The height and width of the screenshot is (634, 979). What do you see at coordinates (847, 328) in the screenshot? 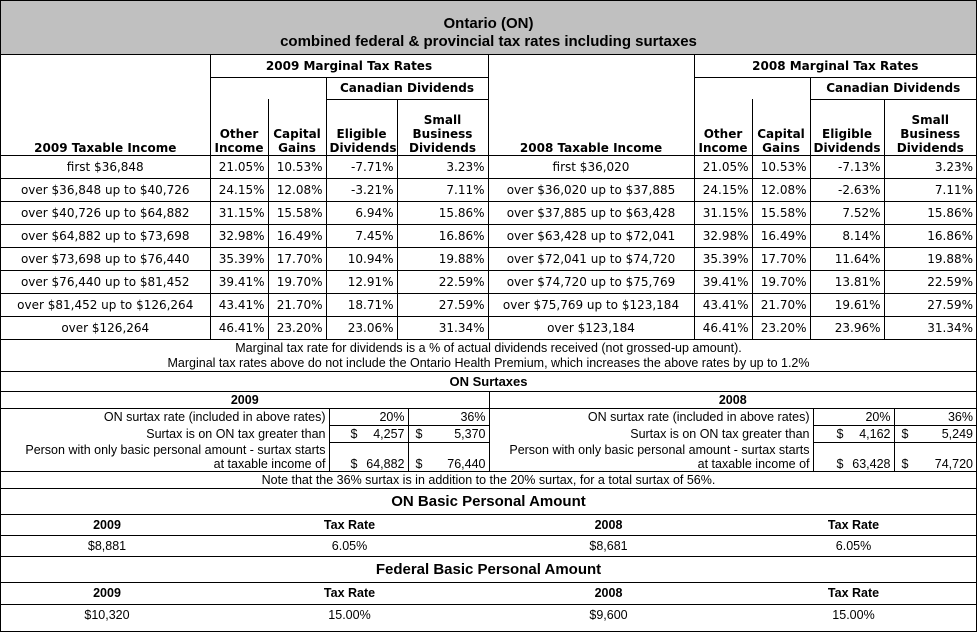
I see `eligible-dividends-2008: 23.96%` at bounding box center [847, 328].